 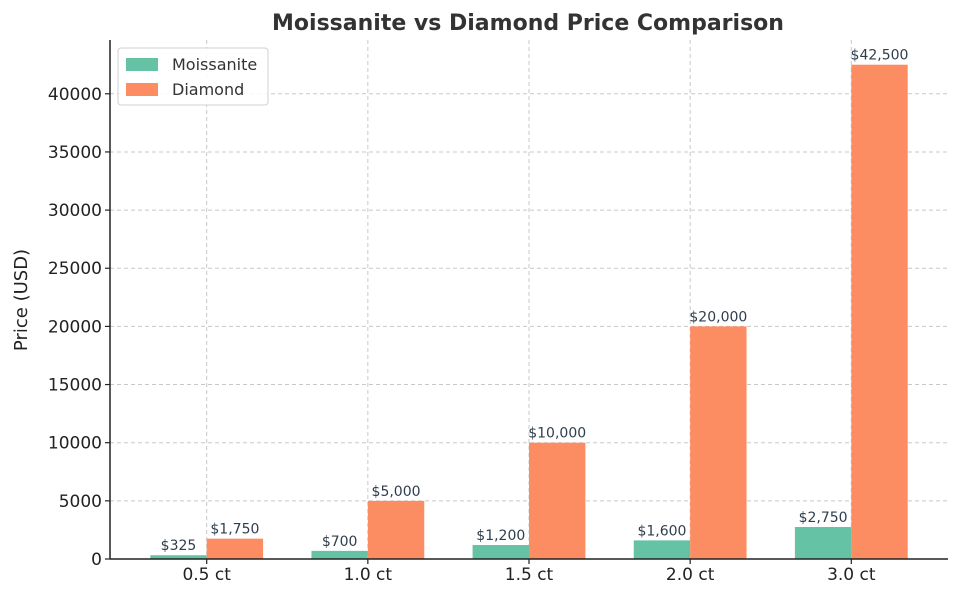 I want to click on x-tick-label: 1.0 ct, so click(x=368, y=575).